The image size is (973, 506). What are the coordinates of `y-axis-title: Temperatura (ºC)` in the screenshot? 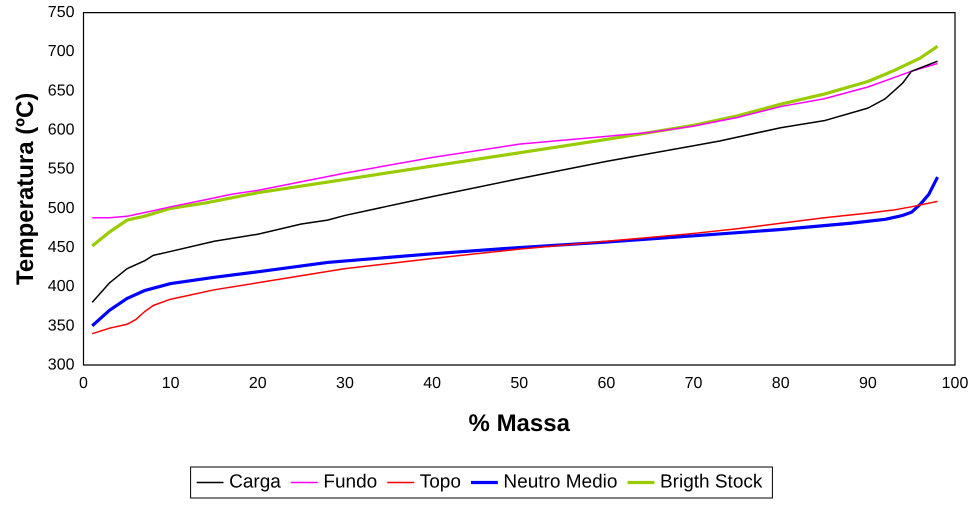 It's located at (26, 188).